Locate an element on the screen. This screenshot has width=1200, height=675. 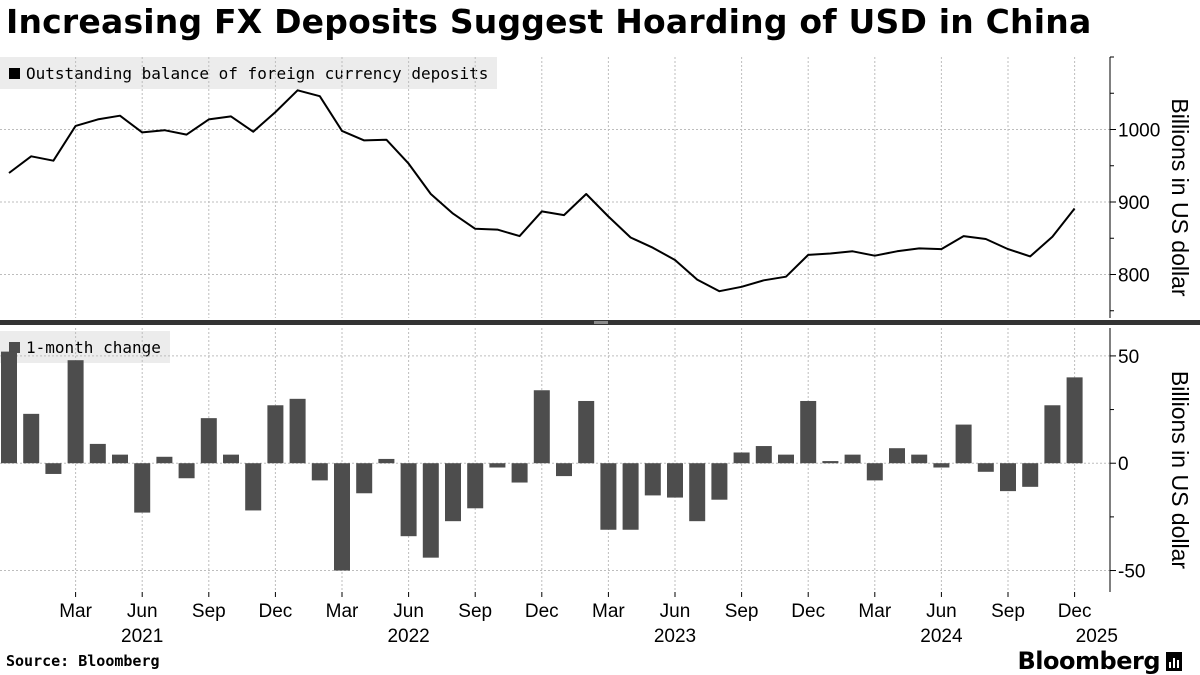
ytick-label-bottom: -50 is located at coordinates (1131, 572).